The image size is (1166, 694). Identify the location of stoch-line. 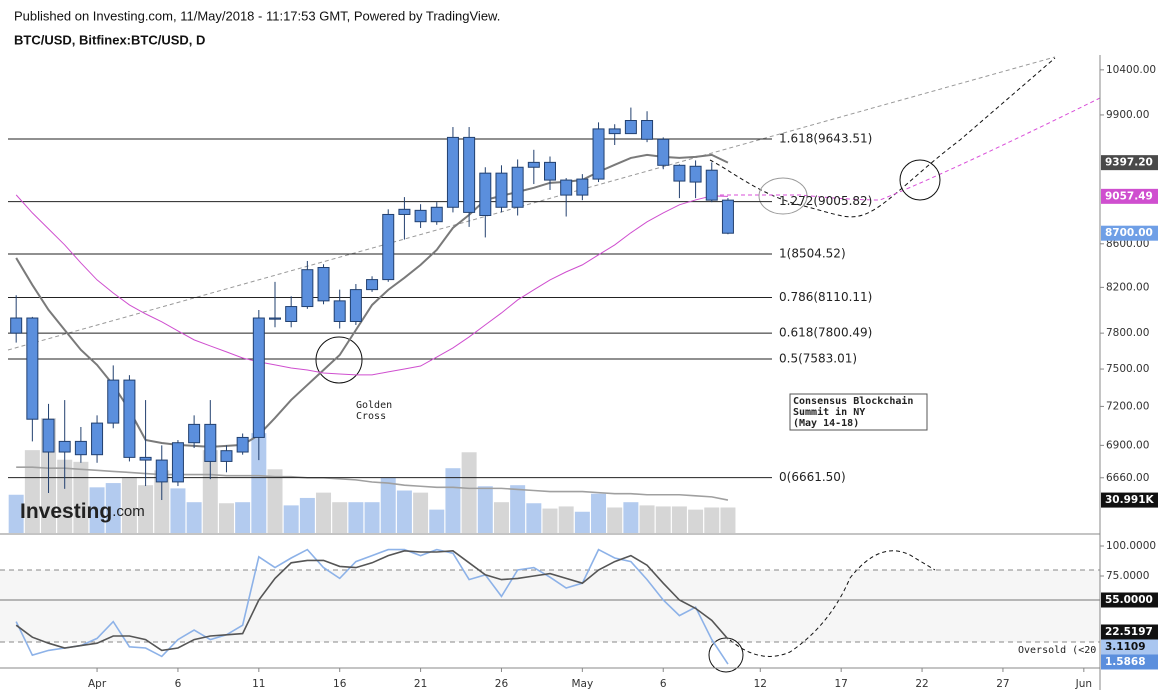
(372, 606).